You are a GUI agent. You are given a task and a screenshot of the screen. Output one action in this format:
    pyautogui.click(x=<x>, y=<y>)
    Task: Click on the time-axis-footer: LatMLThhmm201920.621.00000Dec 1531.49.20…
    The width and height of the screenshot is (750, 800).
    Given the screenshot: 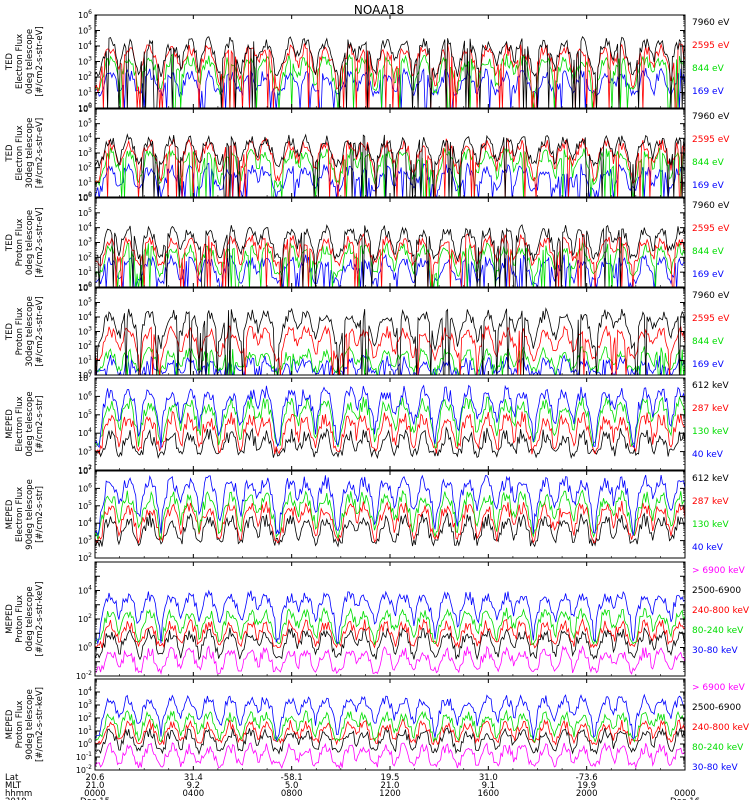 What is the action you would take?
    pyautogui.click(x=352, y=786)
    